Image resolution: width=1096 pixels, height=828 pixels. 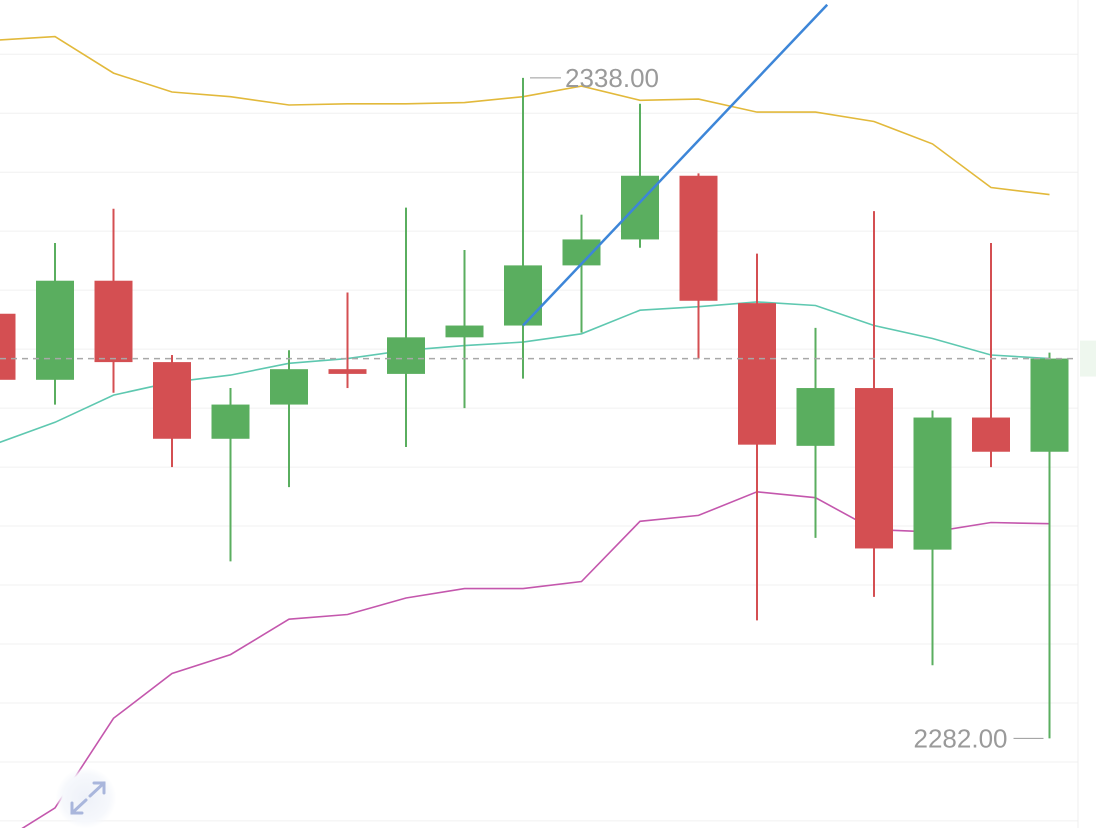 I want to click on min-price-label: 2282.00, so click(x=961, y=738).